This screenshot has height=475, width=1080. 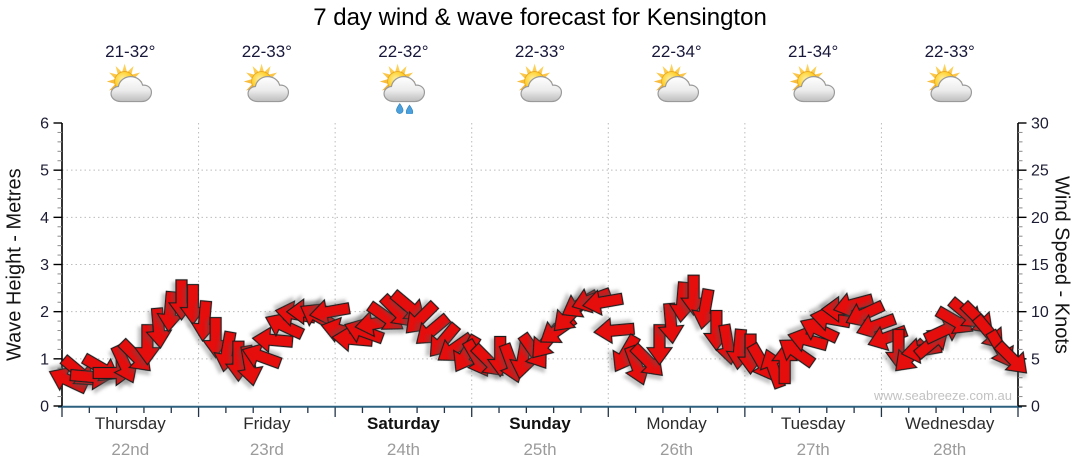 I want to click on wave-height-tick-label: 2, so click(x=44, y=312).